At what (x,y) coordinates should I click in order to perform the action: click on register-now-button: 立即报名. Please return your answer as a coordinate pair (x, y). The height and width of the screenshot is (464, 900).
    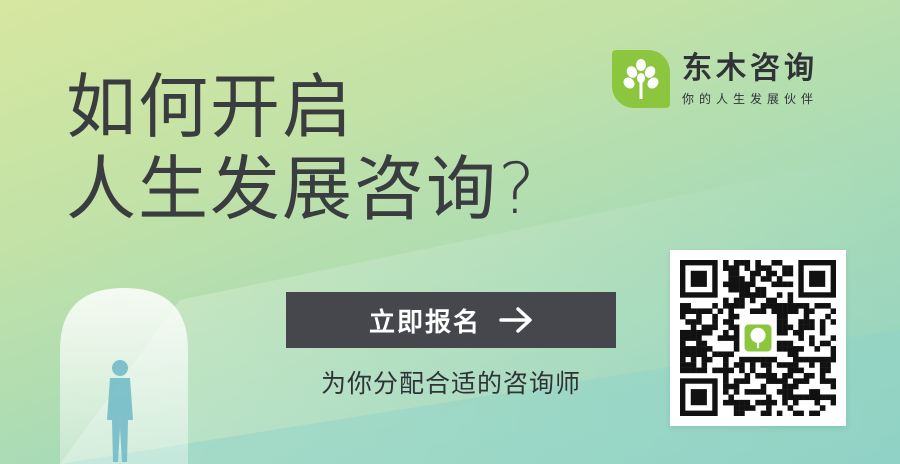
    Looking at the image, I should click on (451, 320).